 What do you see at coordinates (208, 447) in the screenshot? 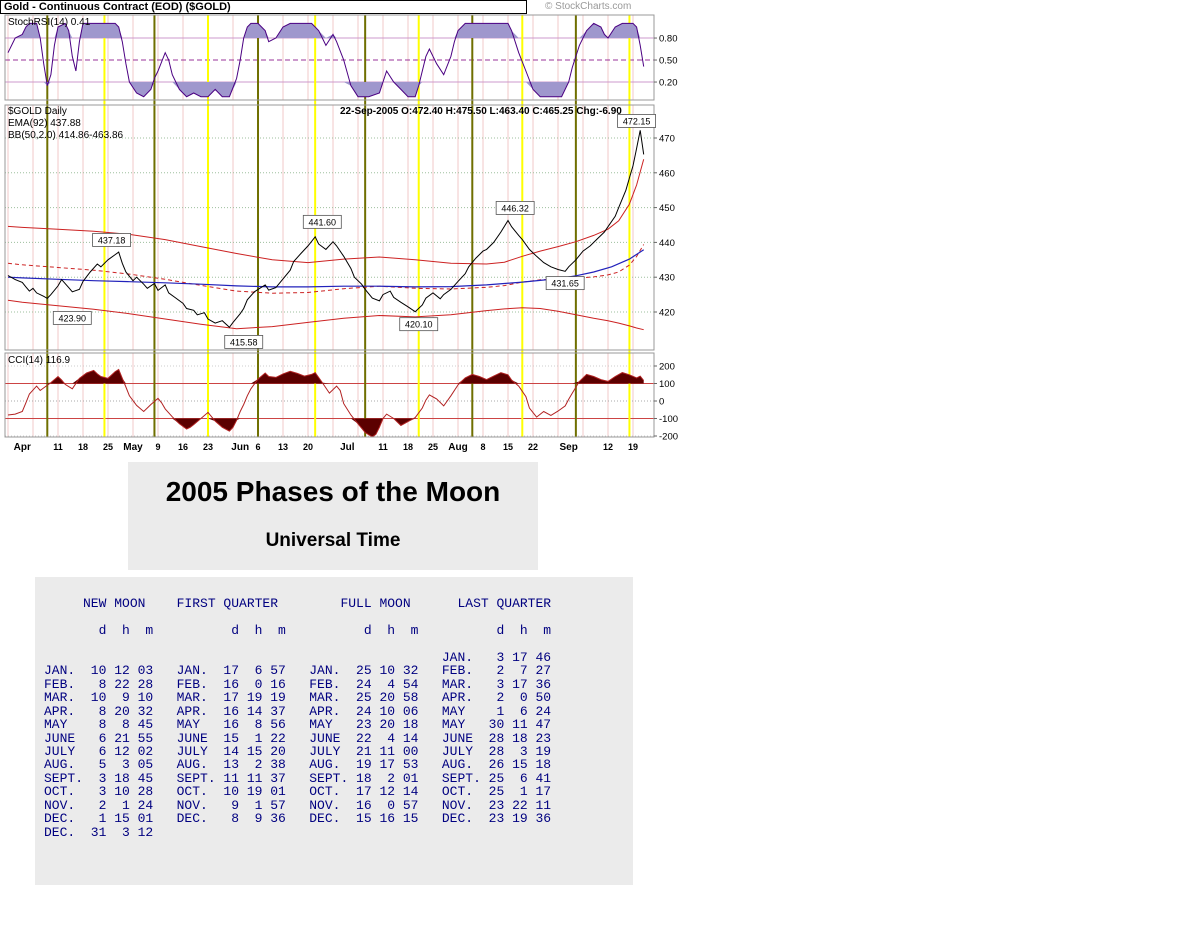
I see `svg-text: 23` at bounding box center [208, 447].